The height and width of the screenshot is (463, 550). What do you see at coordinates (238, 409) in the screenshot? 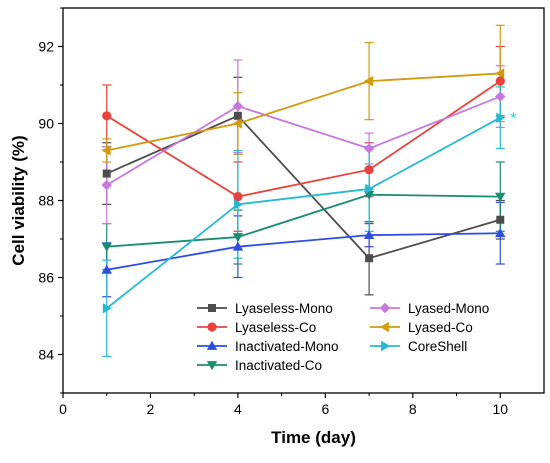
I see `x-tick-label: 4` at bounding box center [238, 409].